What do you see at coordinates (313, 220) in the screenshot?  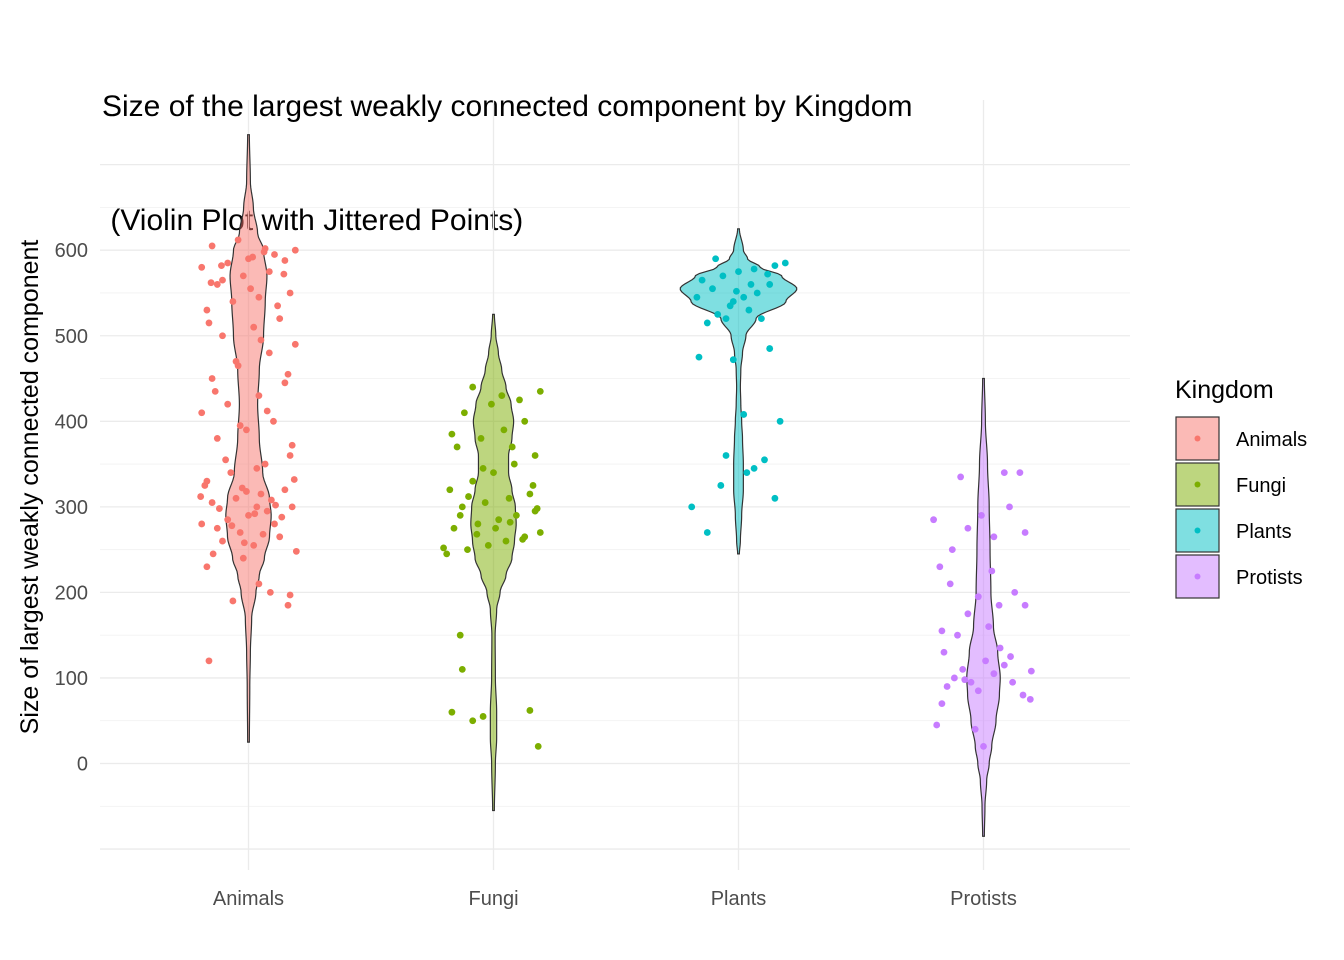 I see `chart-subtitle: (Violin Plot with Jittered Points)` at bounding box center [313, 220].